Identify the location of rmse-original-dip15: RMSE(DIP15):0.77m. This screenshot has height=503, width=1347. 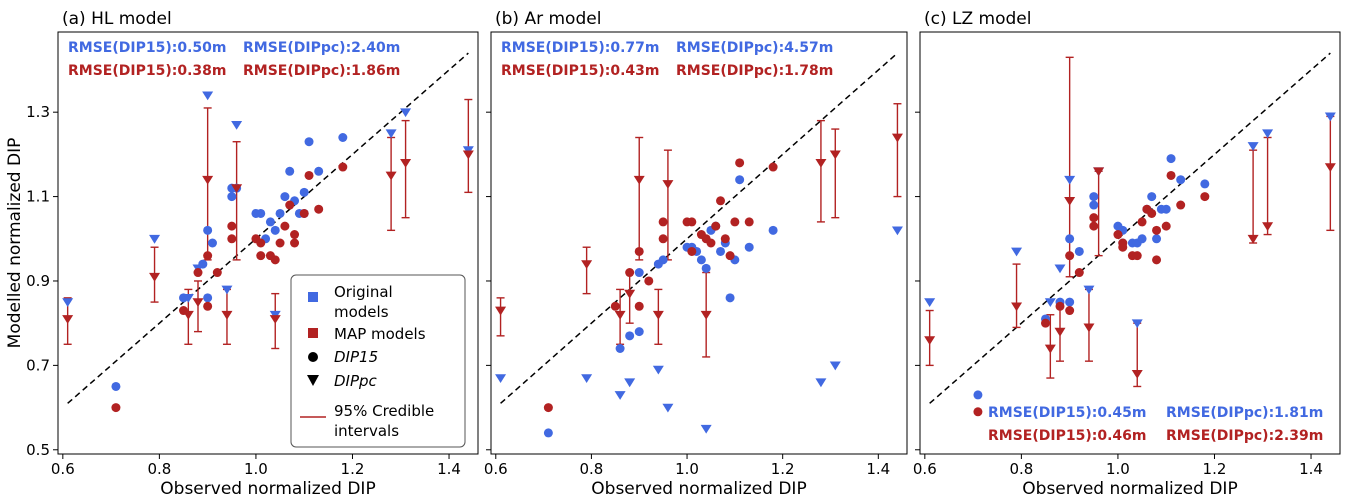
(580, 48).